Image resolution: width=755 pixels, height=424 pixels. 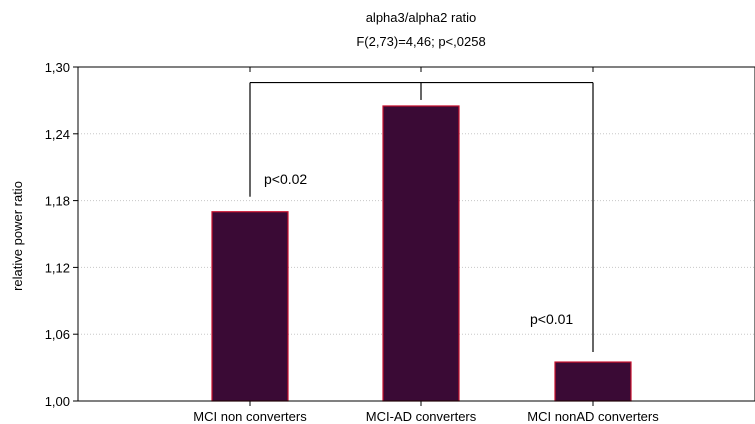 What do you see at coordinates (593, 416) in the screenshot?
I see `x-tick-label: MCI nonAD converters` at bounding box center [593, 416].